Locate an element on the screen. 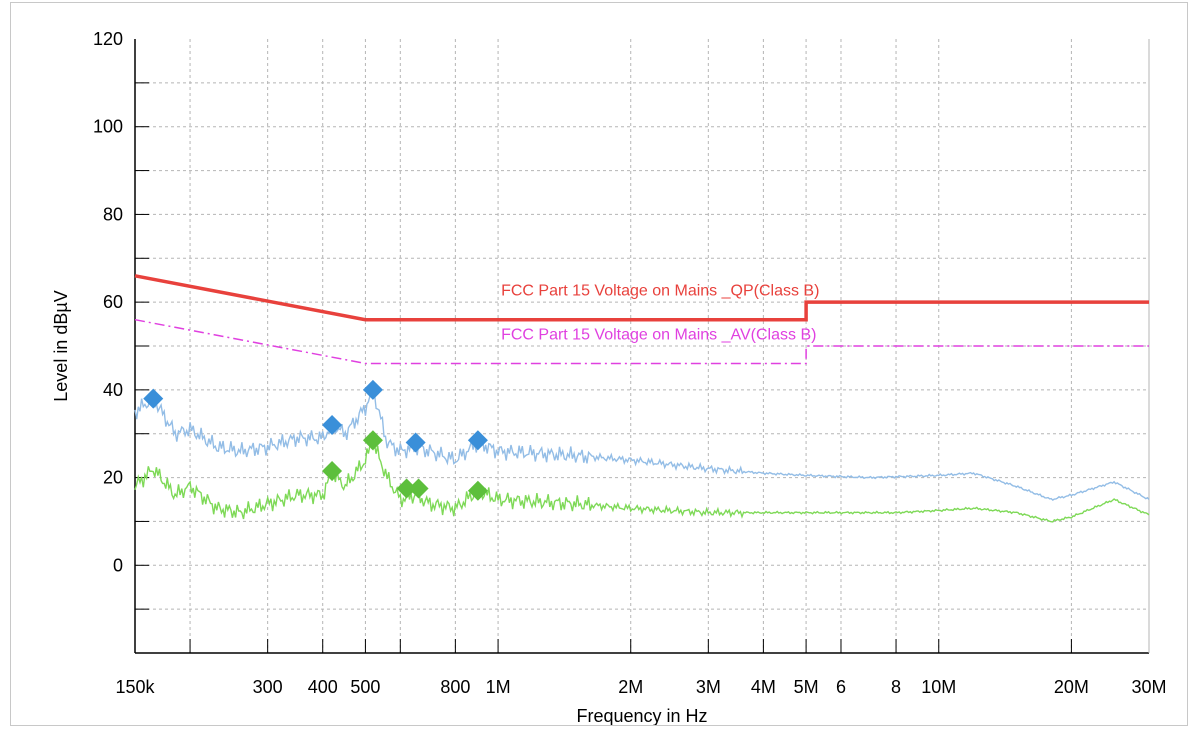 Image resolution: width=1198 pixels, height=729 pixels. y-axis-title: Level in dBµV is located at coordinates (61, 345).